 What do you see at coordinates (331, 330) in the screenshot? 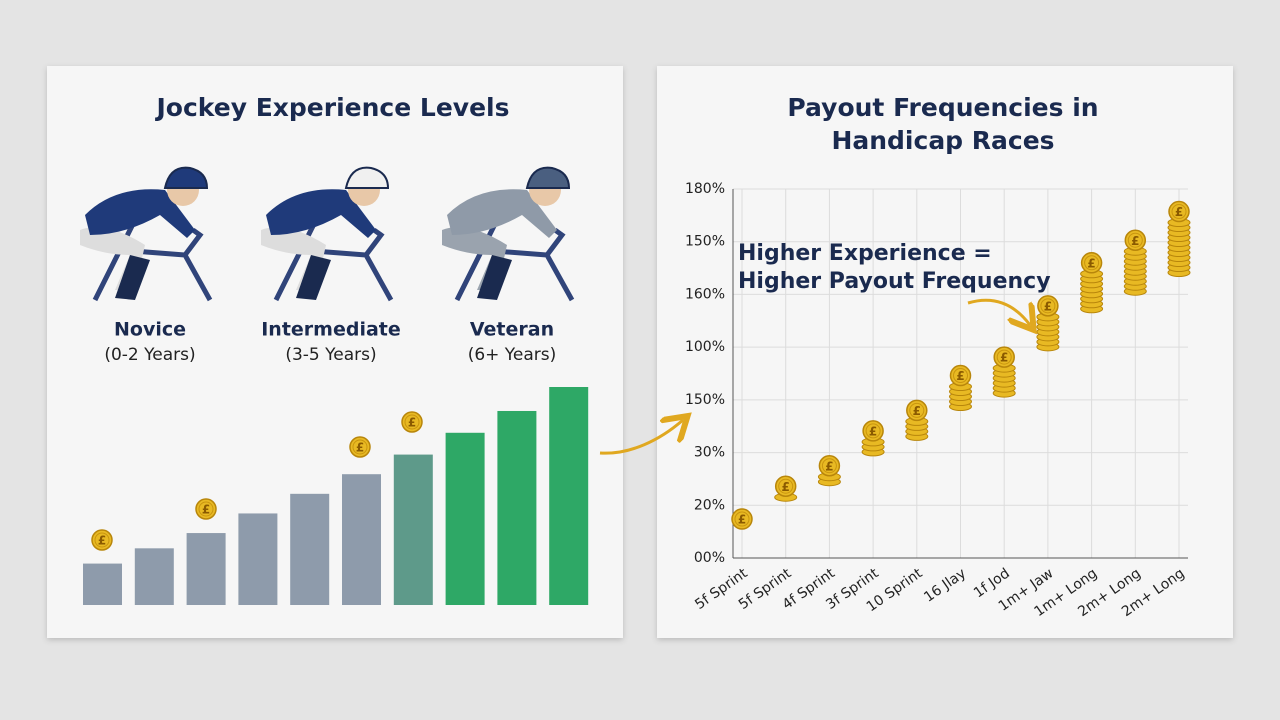
I see `level-name: Intermediate` at bounding box center [331, 330].